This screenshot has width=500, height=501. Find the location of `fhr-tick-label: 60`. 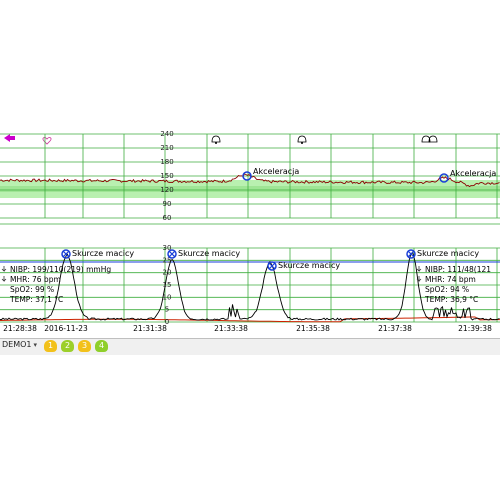

fhr-tick-label: 60 is located at coordinates (167, 218).